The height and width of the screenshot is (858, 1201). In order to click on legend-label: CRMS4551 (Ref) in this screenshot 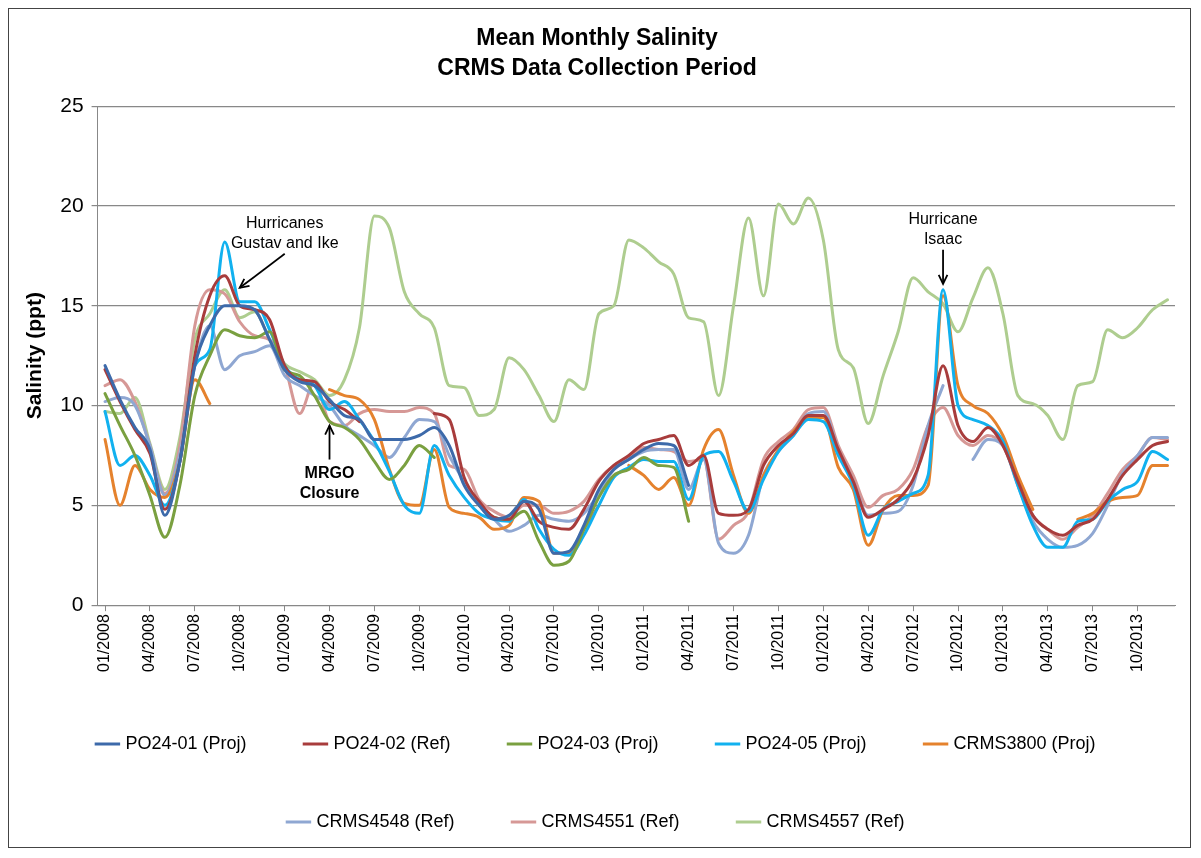, I will do `click(610, 820)`.